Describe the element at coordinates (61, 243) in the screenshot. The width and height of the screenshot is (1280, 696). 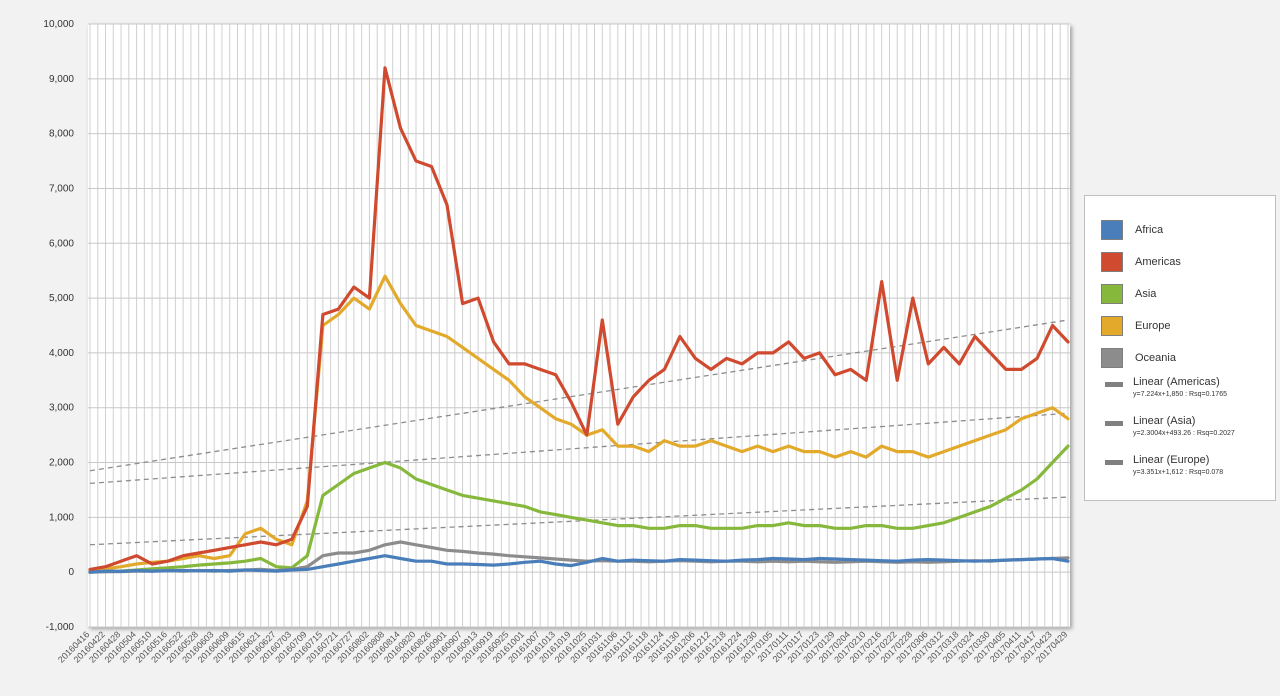
I see `y-tick-label: 6,000` at that location.